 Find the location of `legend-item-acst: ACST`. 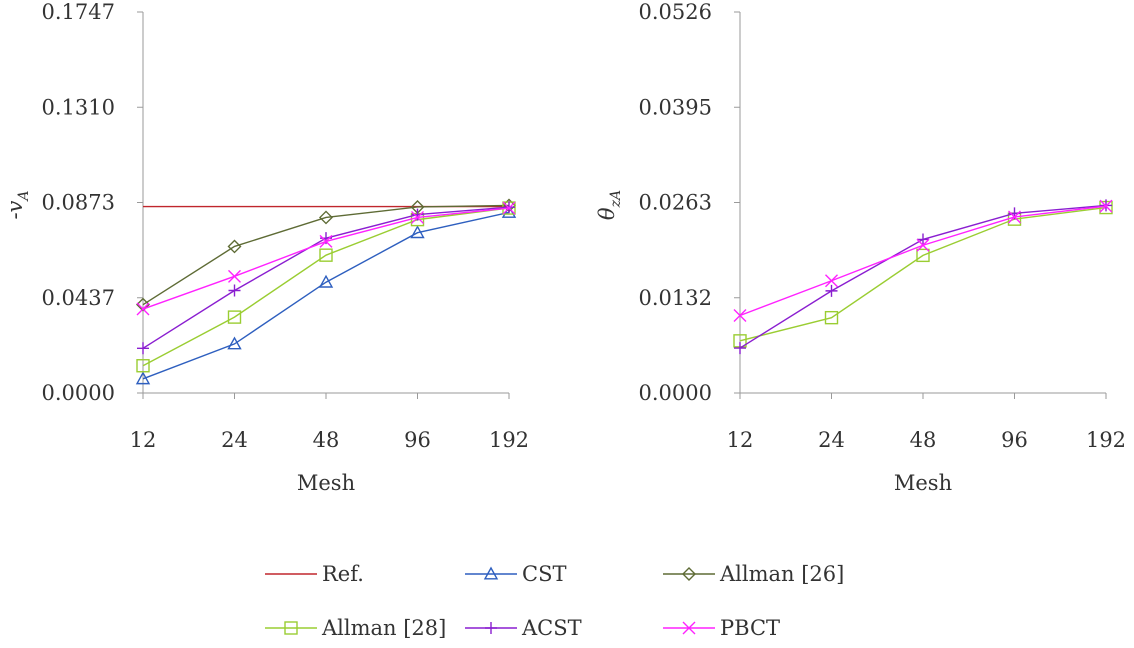

legend-item-acst: ACST is located at coordinates (523, 628).